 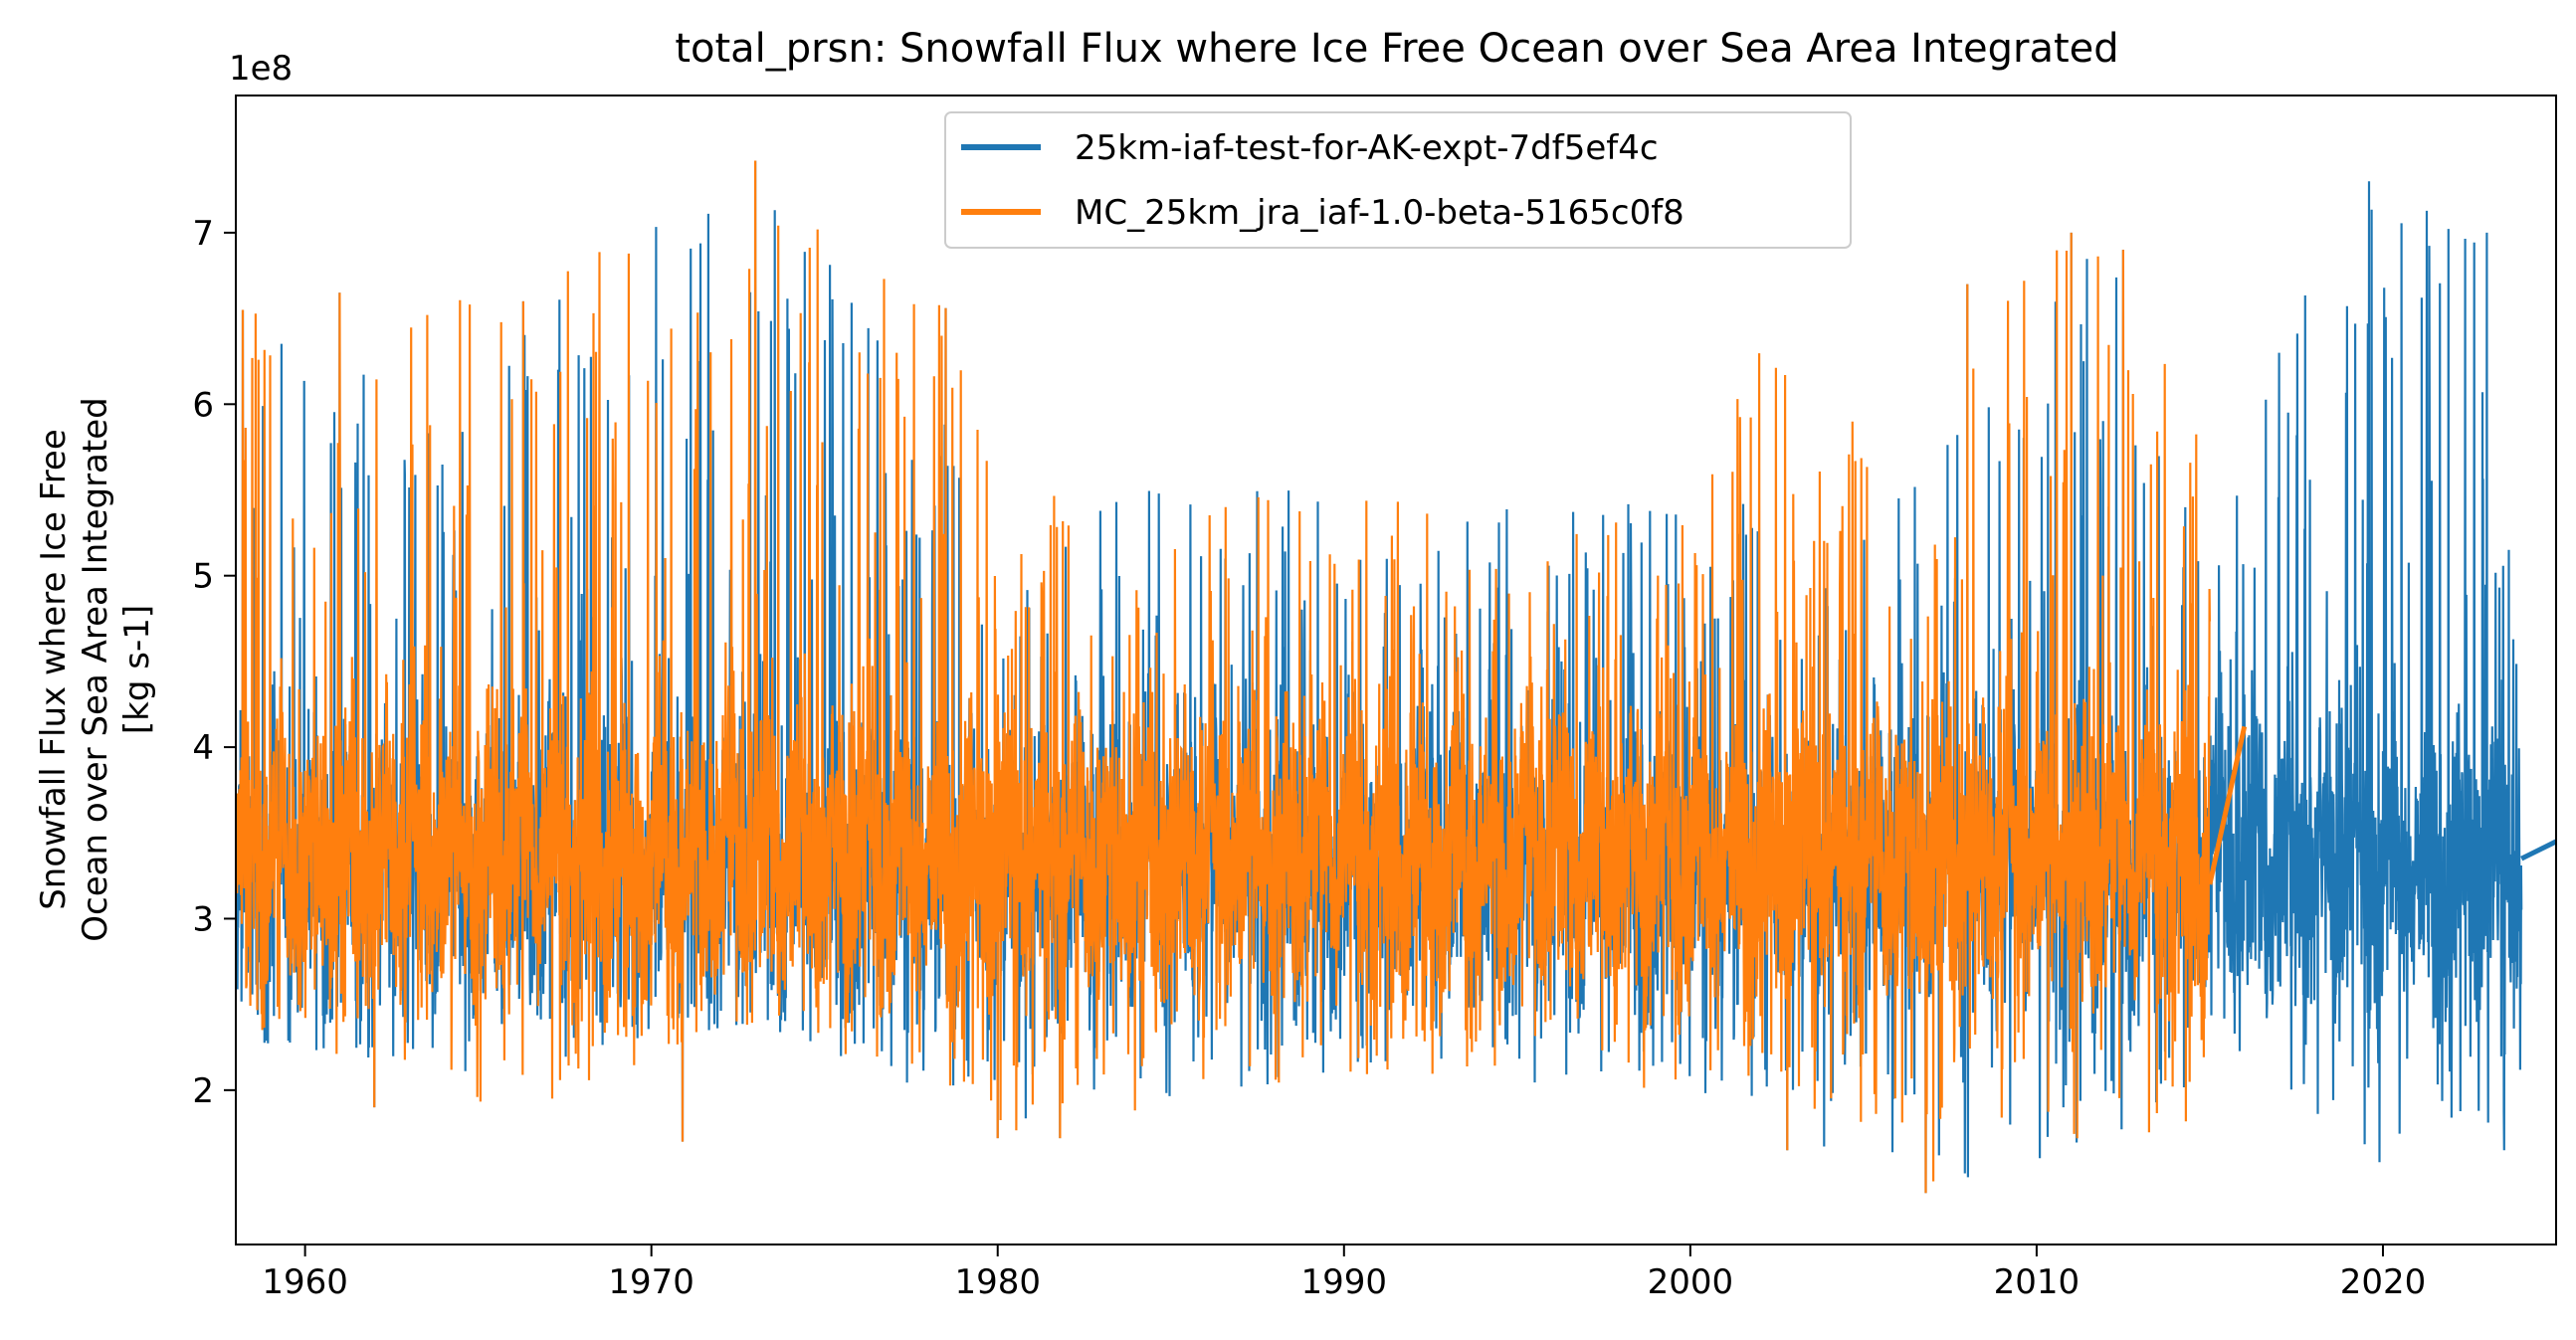 What do you see at coordinates (203, 577) in the screenshot?
I see `y-tick-label: 5` at bounding box center [203, 577].